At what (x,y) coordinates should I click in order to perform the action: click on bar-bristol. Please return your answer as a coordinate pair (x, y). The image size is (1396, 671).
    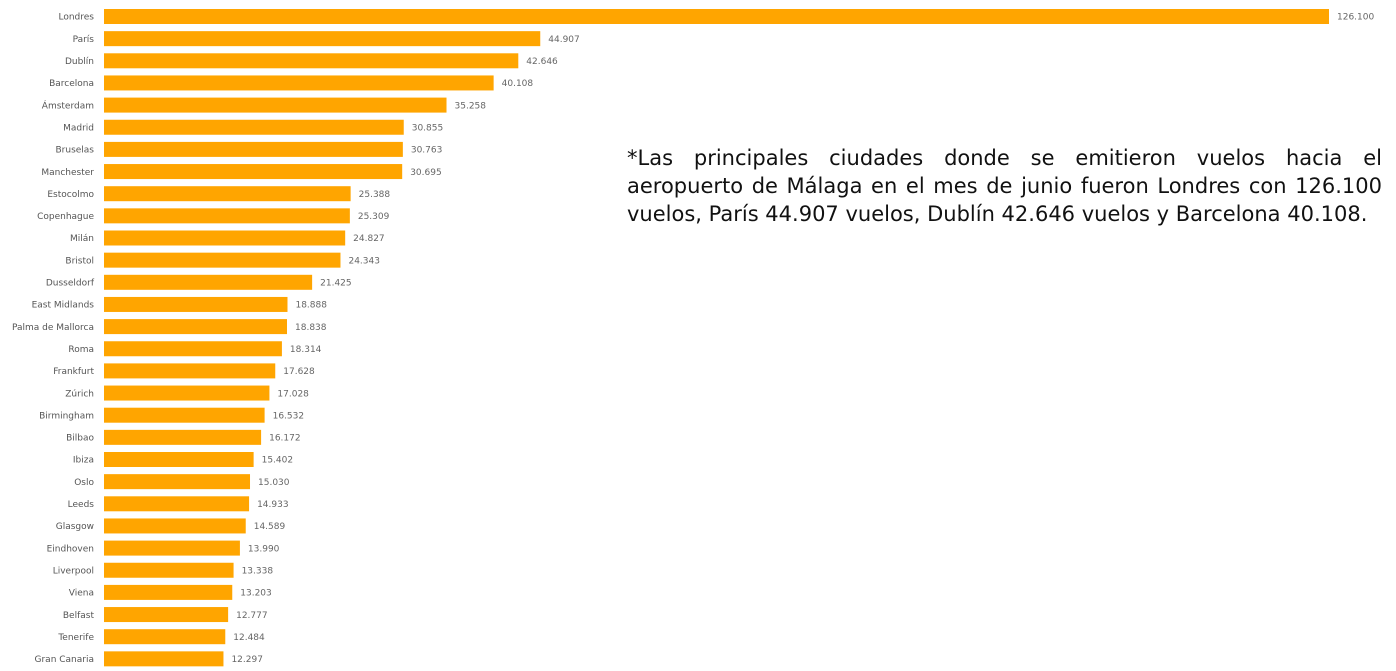
    Looking at the image, I should click on (222, 260).